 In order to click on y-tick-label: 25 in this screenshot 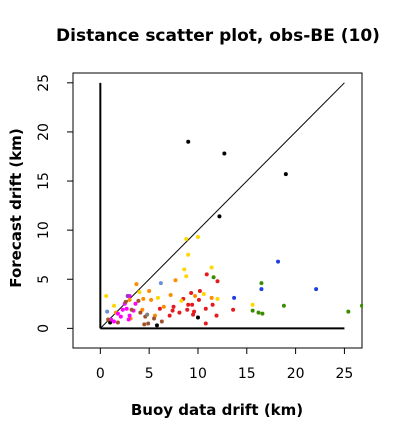, I will do `click(44, 83)`.